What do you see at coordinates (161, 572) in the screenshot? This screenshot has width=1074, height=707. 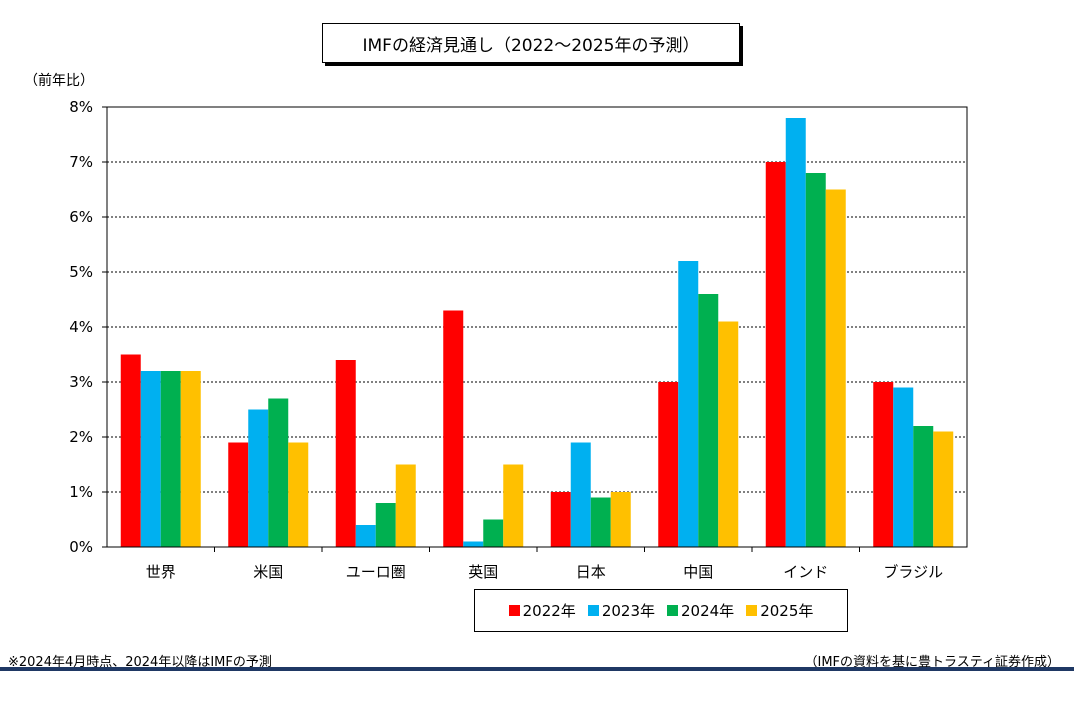 I see `x-category-label: 世界` at bounding box center [161, 572].